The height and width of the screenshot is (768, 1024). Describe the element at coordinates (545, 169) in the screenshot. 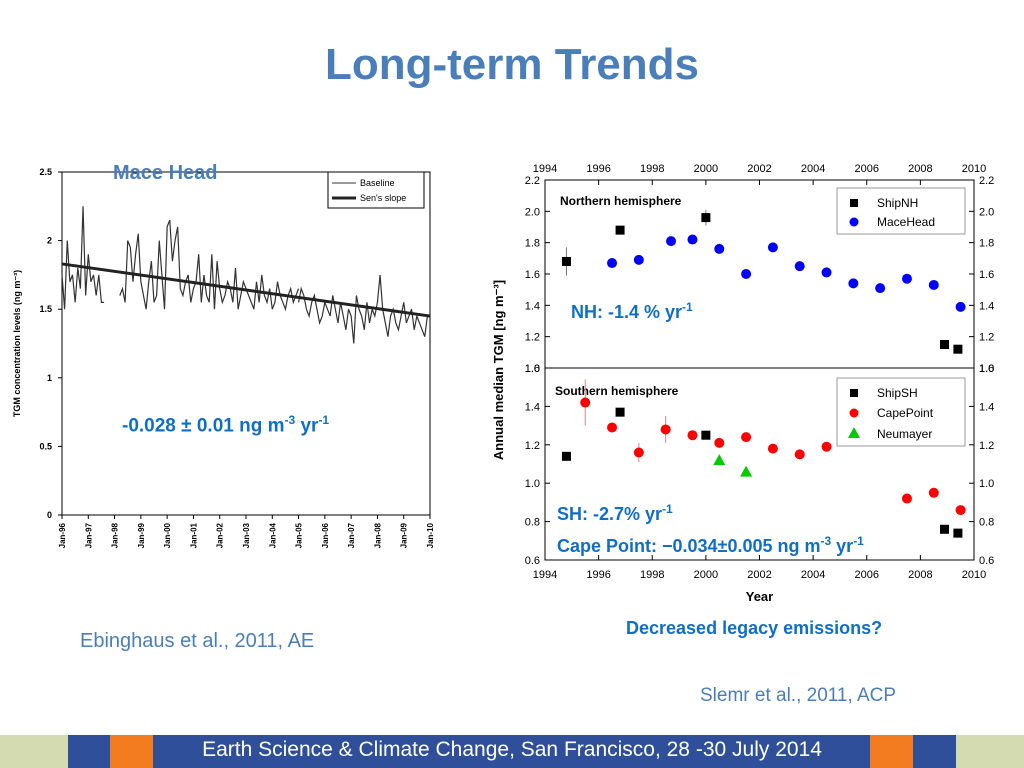

I see `top-x-tick-label: 1994` at that location.